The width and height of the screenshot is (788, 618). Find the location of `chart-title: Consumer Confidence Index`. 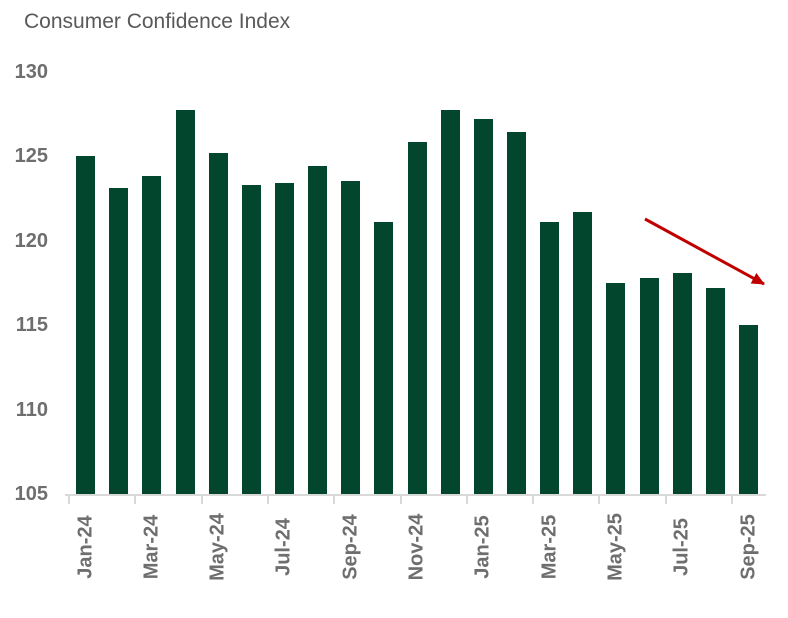

chart-title: Consumer Confidence Index is located at coordinates (157, 21).